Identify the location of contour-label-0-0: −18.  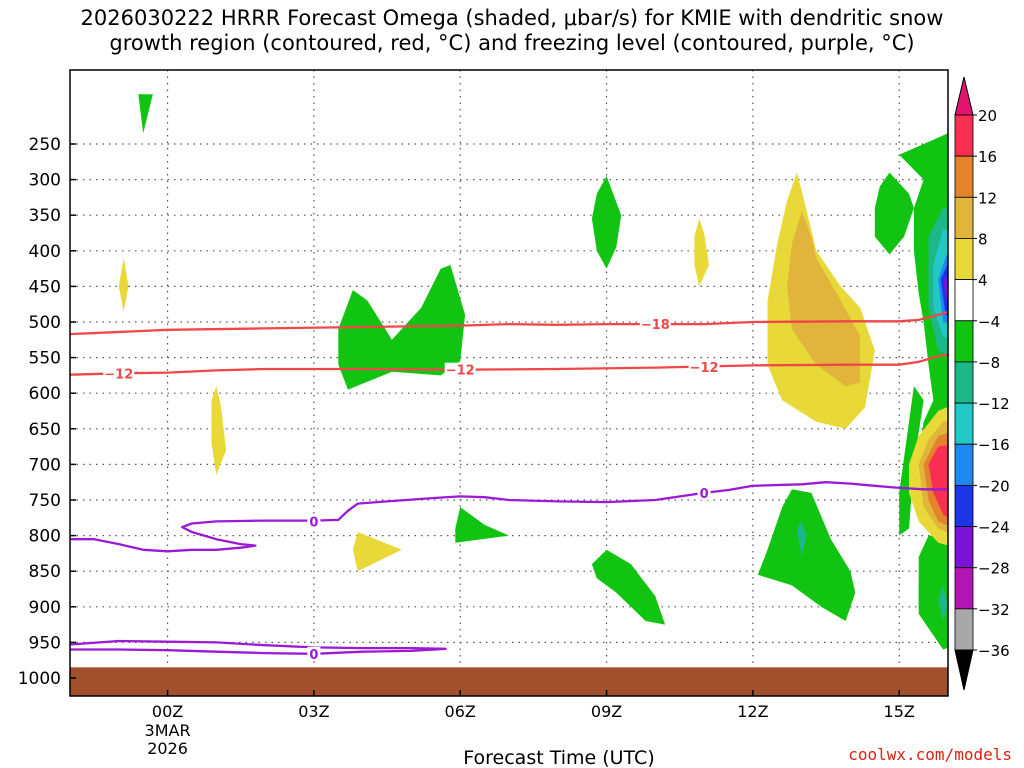
(655, 325).